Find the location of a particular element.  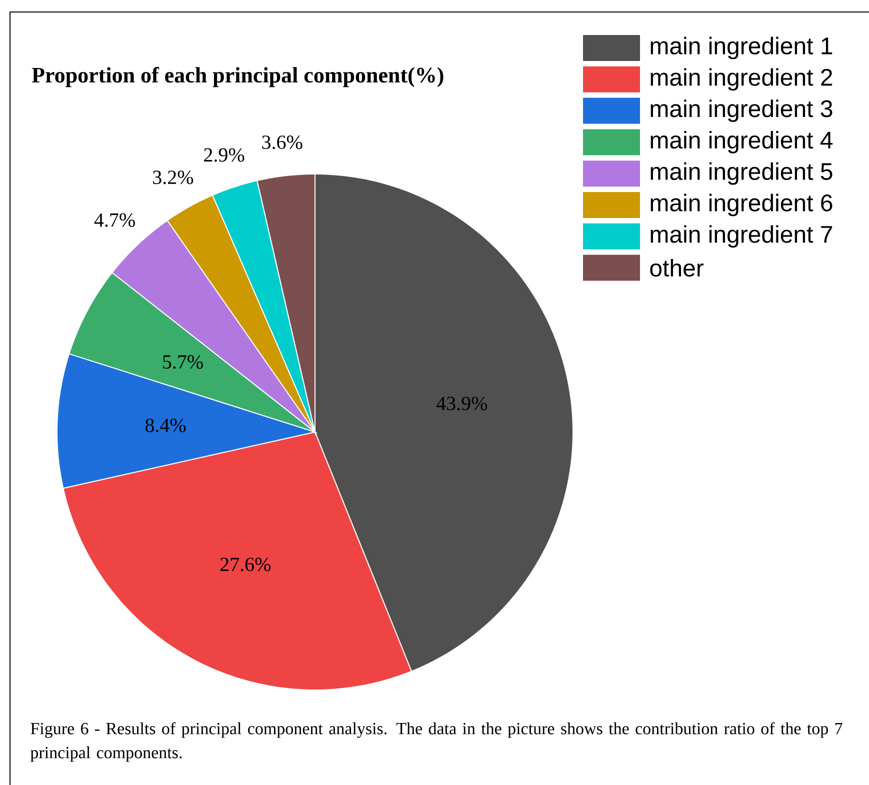

legend-label: main ingredient 6 is located at coordinates (741, 205).